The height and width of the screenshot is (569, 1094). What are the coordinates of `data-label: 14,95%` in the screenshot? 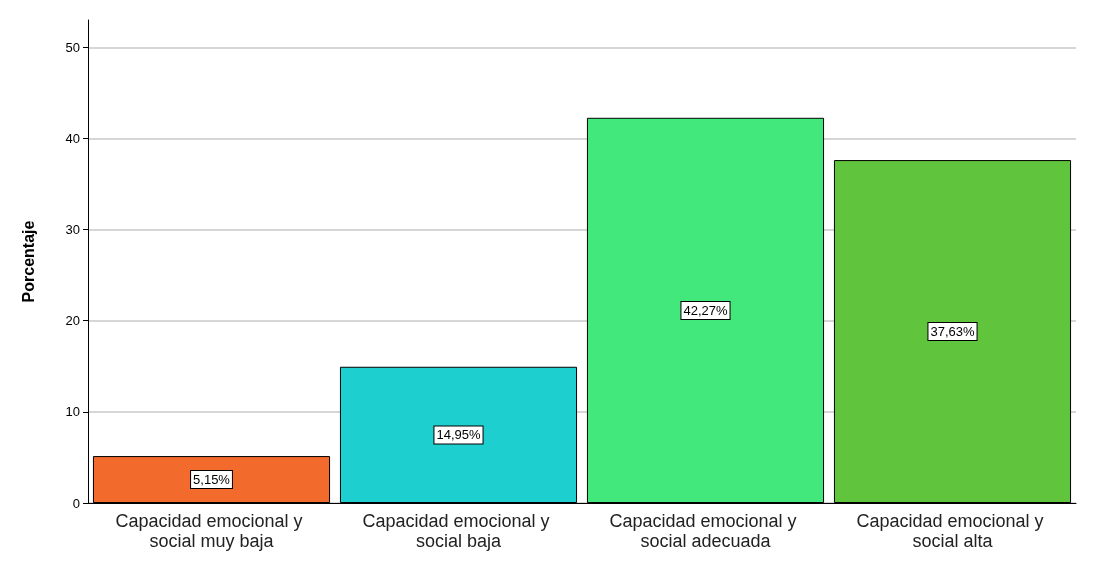 It's located at (458, 435).